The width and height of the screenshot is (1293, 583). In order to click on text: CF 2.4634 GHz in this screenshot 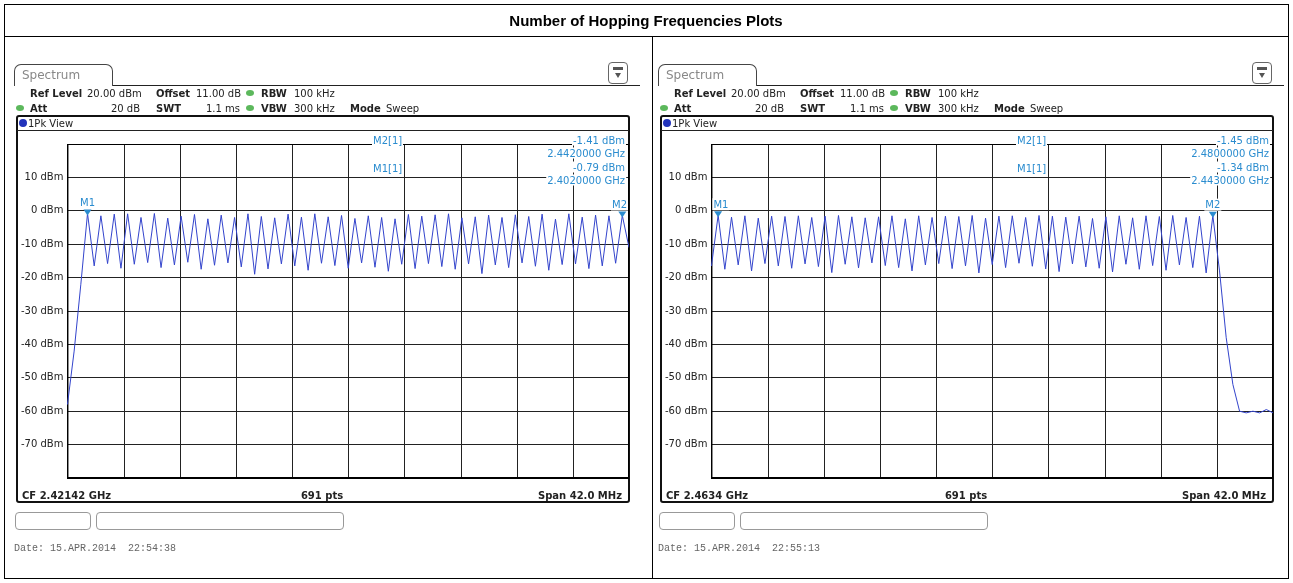, I will do `click(707, 495)`.